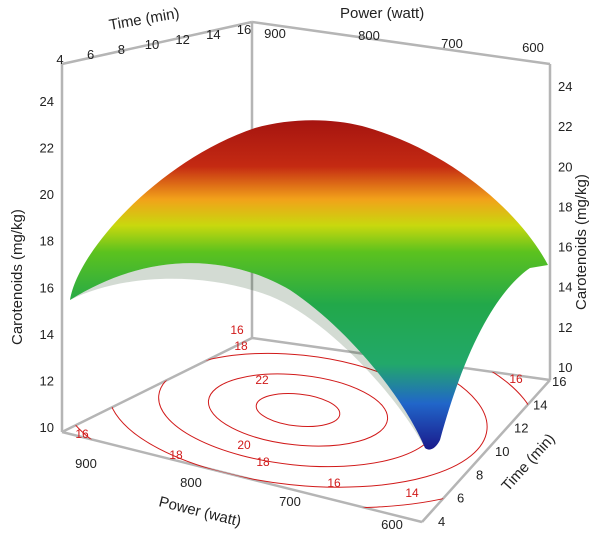 The width and height of the screenshot is (600, 538). What do you see at coordinates (47, 334) in the screenshot?
I see `z-tick-left: 14` at bounding box center [47, 334].